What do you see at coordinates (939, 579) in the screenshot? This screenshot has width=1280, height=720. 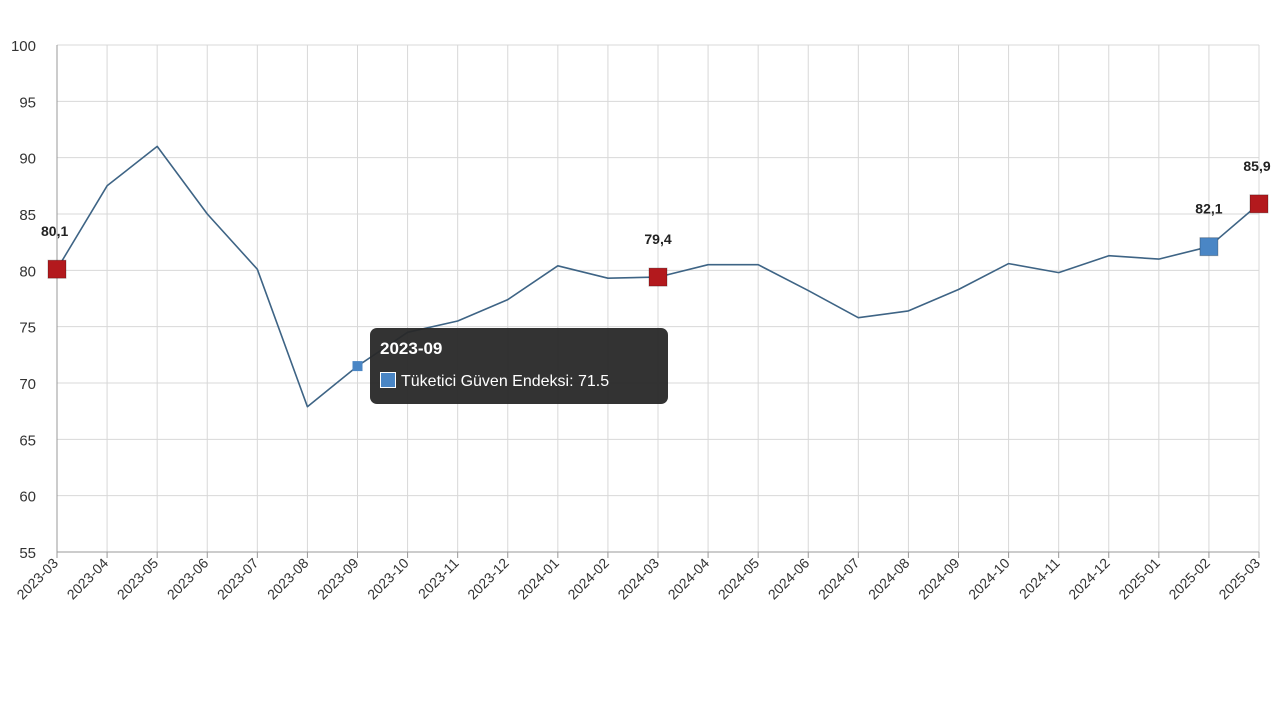 I see `x-tick-label: 2024-09` at bounding box center [939, 579].